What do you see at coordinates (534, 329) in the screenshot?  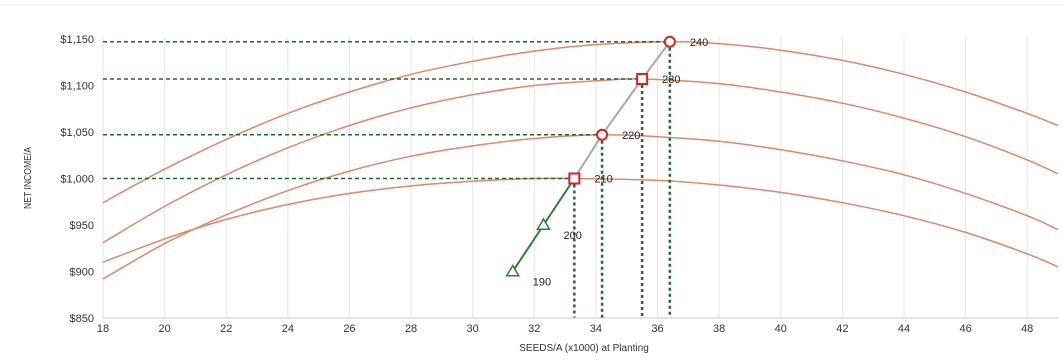 I see `x-tick-label: 32` at bounding box center [534, 329].